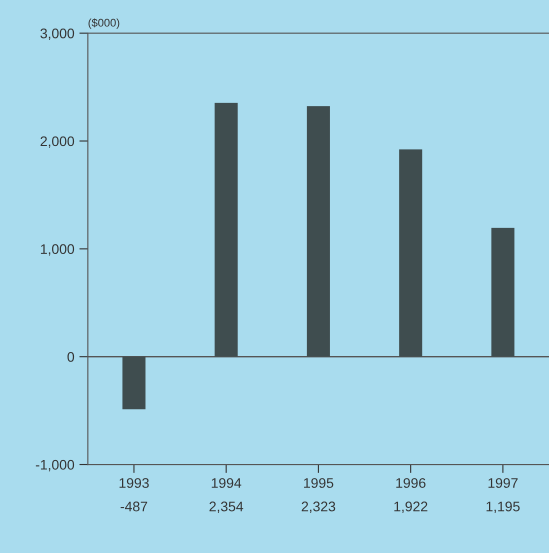 The height and width of the screenshot is (553, 549). I want to click on data-label: -487, so click(134, 507).